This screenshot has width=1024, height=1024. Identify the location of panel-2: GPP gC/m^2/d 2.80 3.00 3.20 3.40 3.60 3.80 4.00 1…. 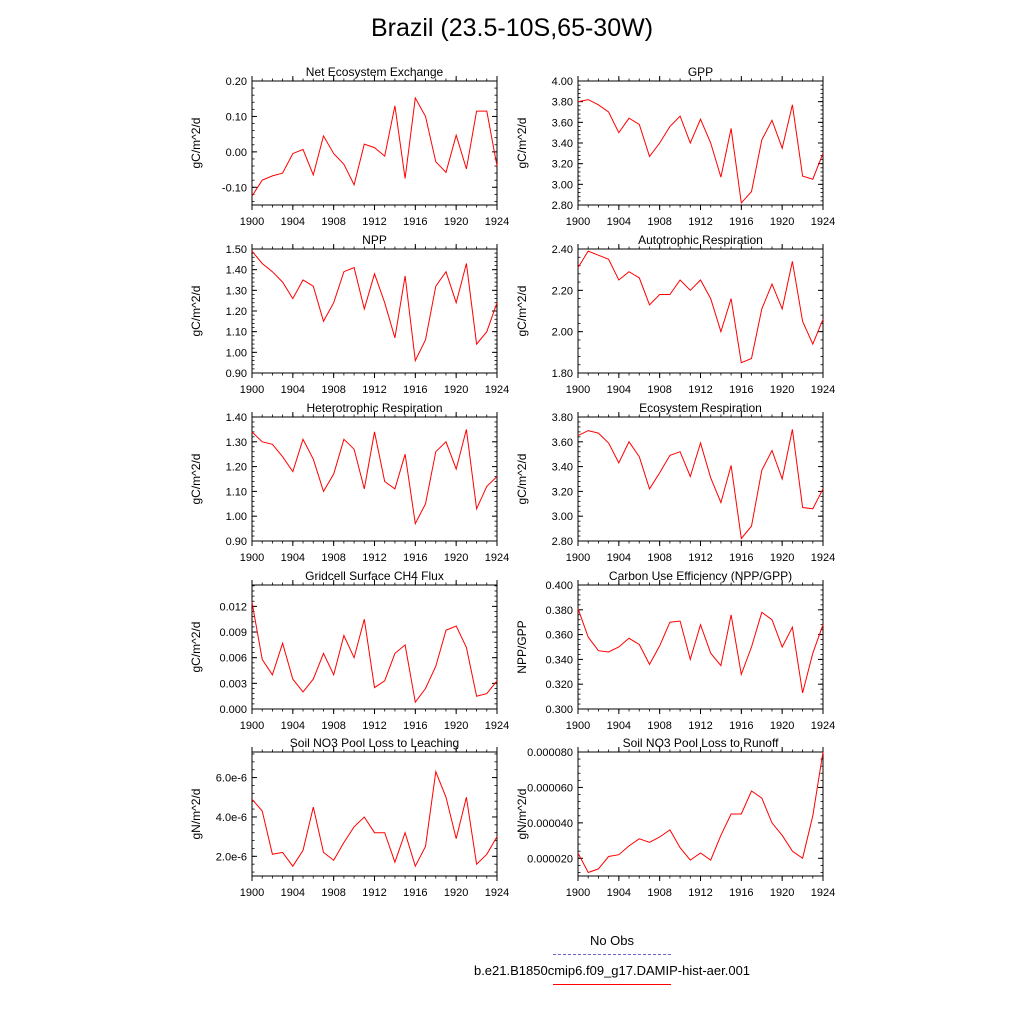
(675, 146).